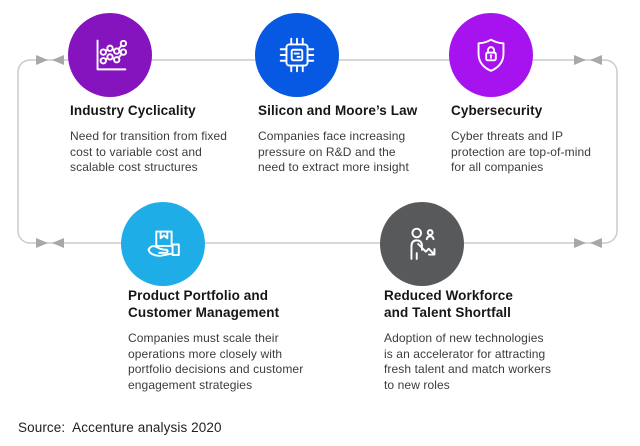  I want to click on microchip-icon, so click(297, 55).